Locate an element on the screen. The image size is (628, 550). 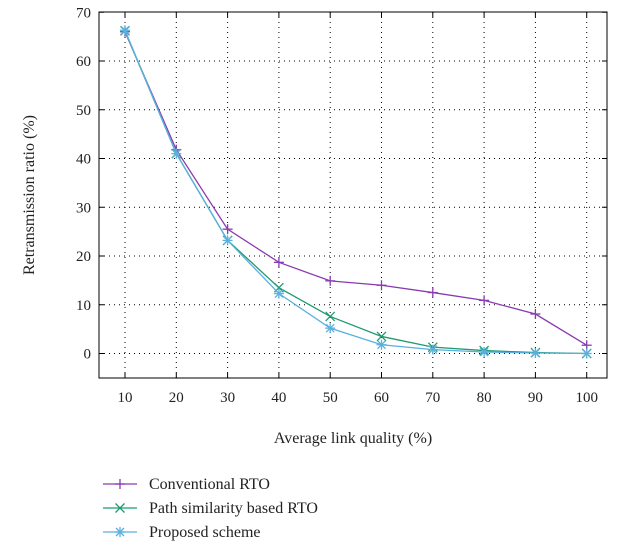
x-axis-label: Average link quality (%) is located at coordinates (353, 438).